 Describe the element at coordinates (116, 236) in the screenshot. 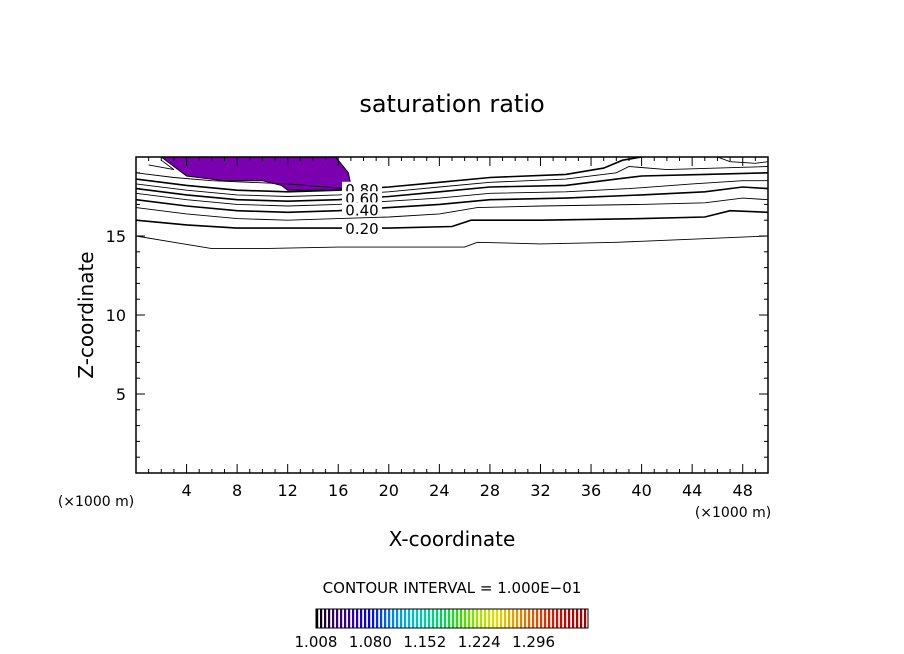

I see `y-tick-label: 15` at that location.